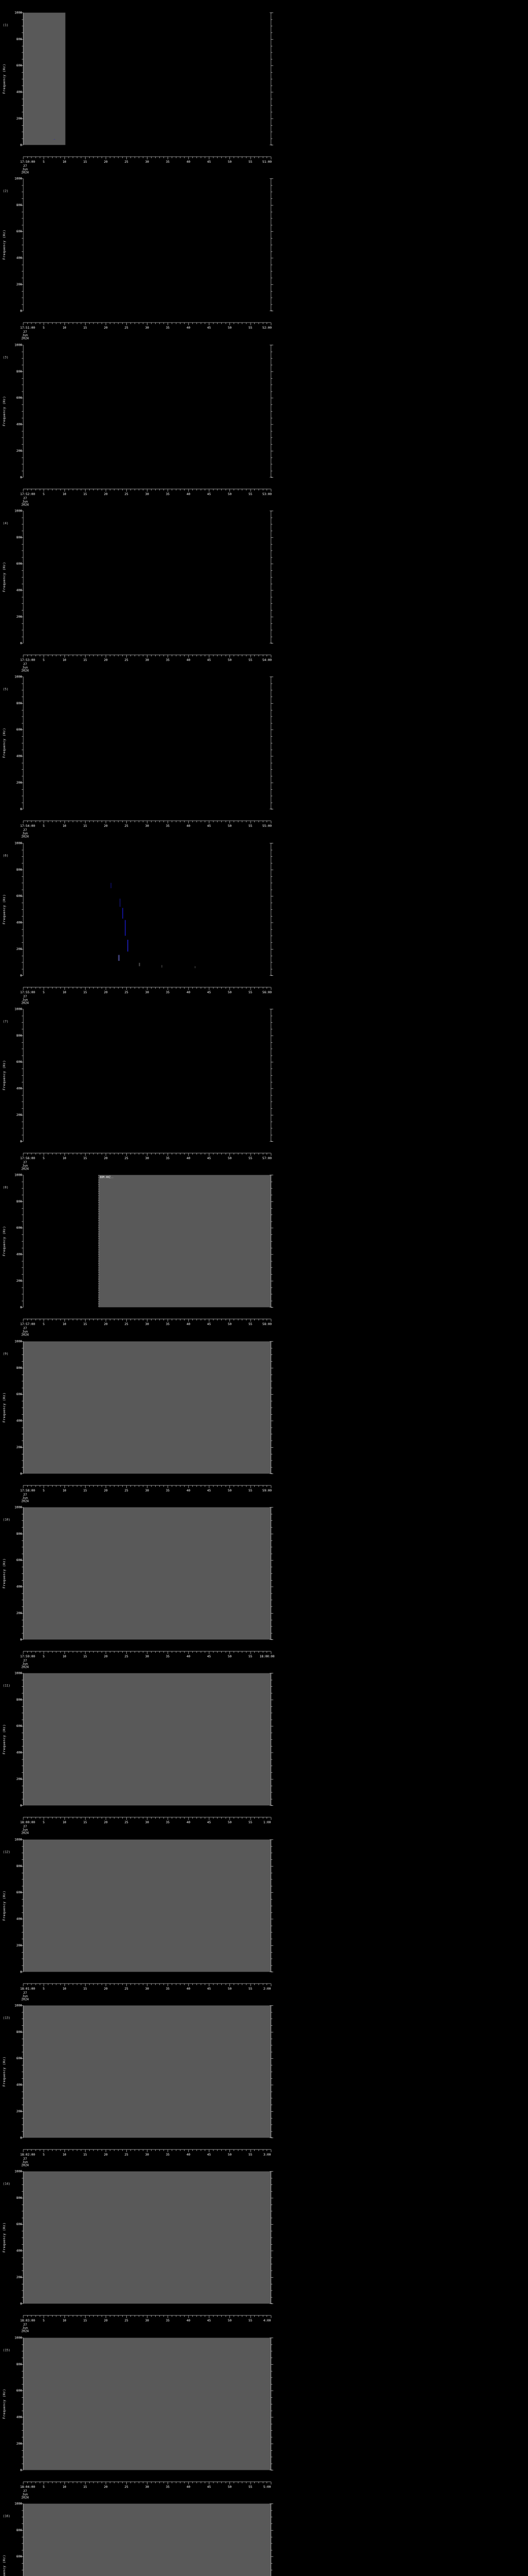 The image size is (528, 2576). I want to click on date-stack-line: 27, so click(25, 830).